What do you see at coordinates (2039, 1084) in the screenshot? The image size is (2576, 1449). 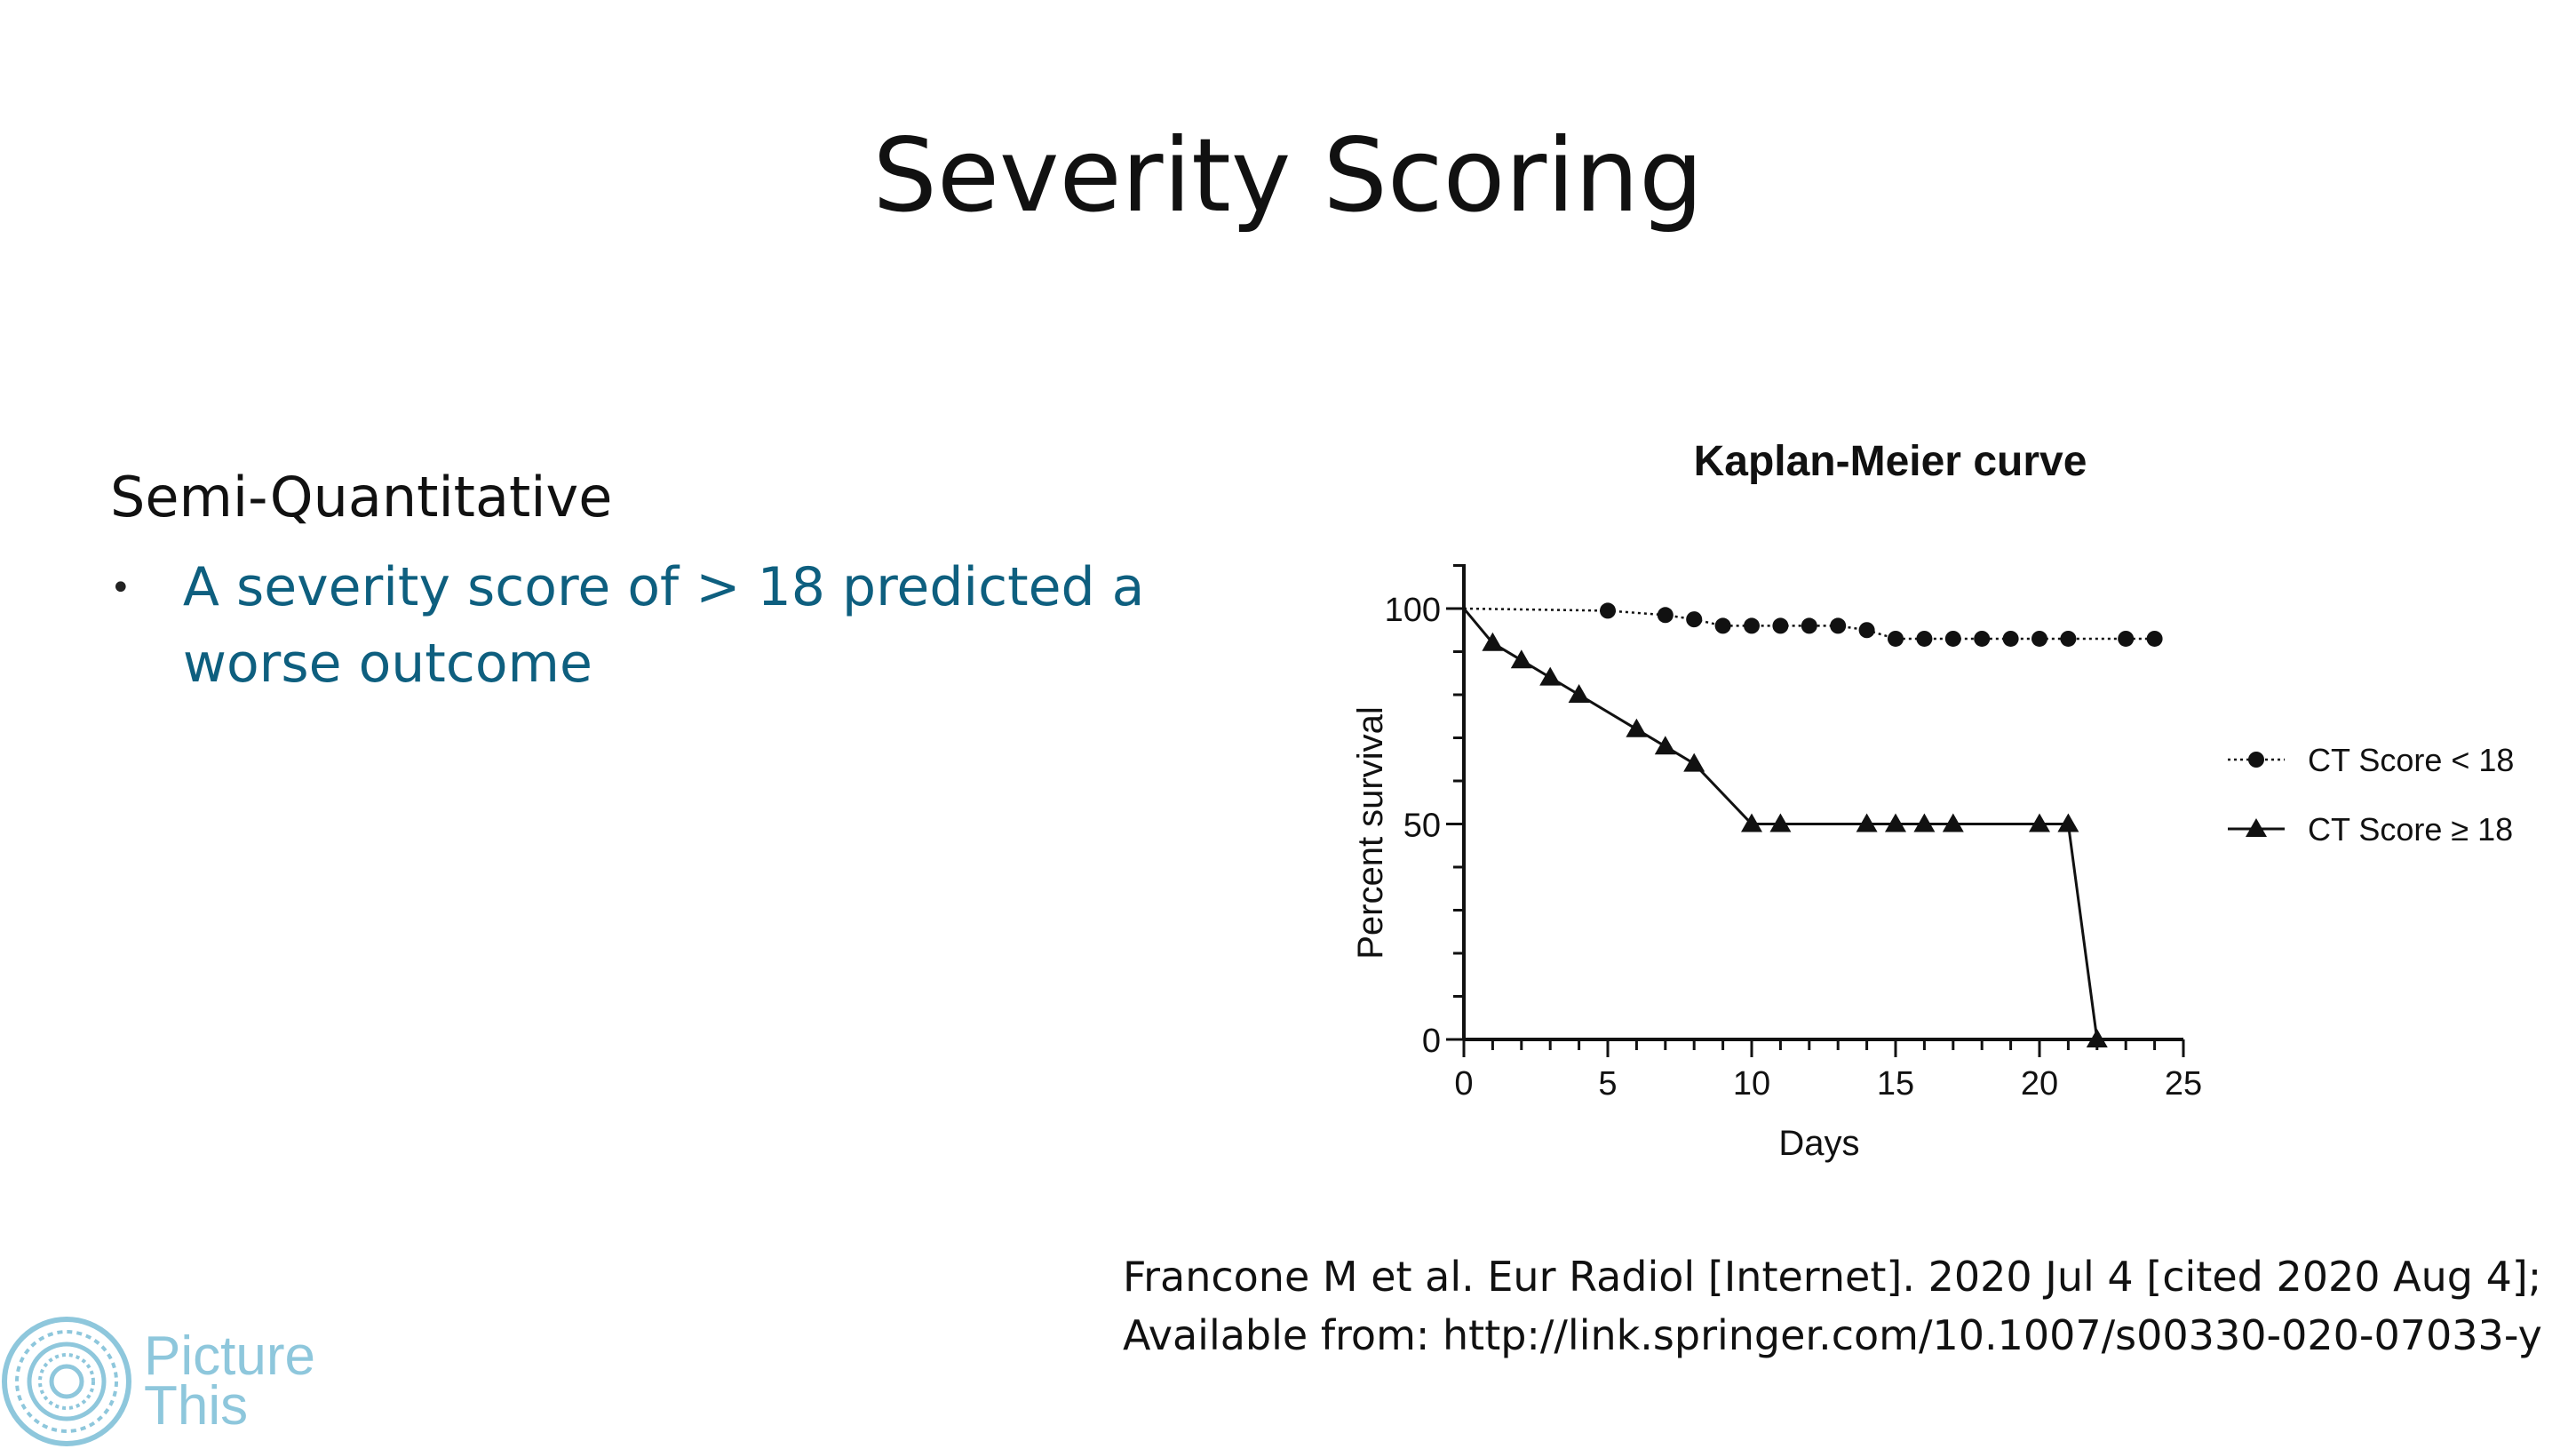 I see `x-tick-label: 20` at bounding box center [2039, 1084].